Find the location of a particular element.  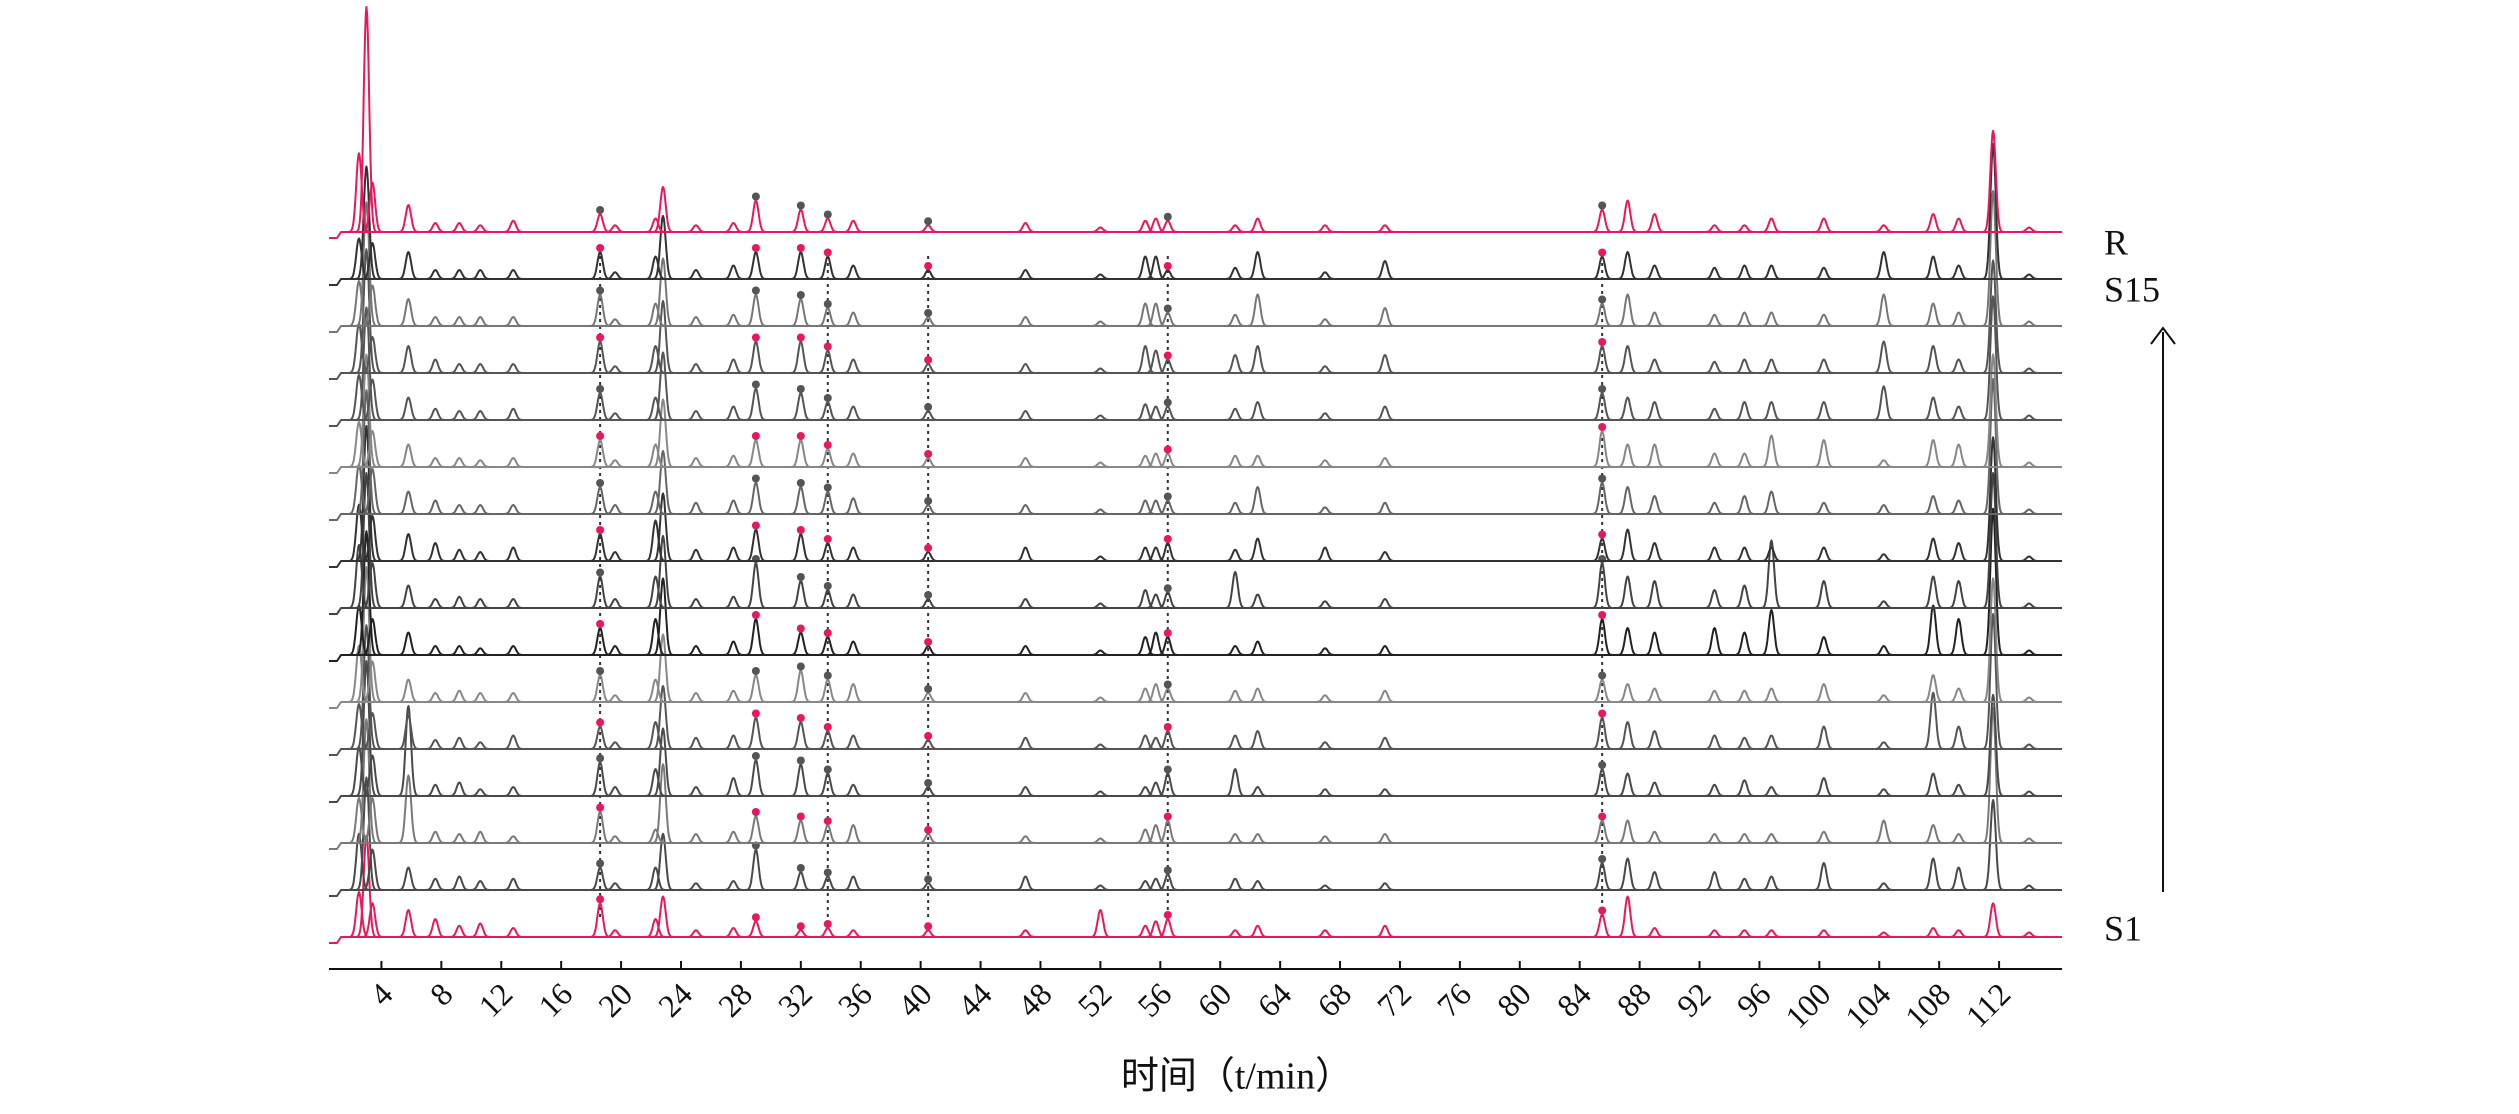

x-tick-label: 104 is located at coordinates (1867, 1005).